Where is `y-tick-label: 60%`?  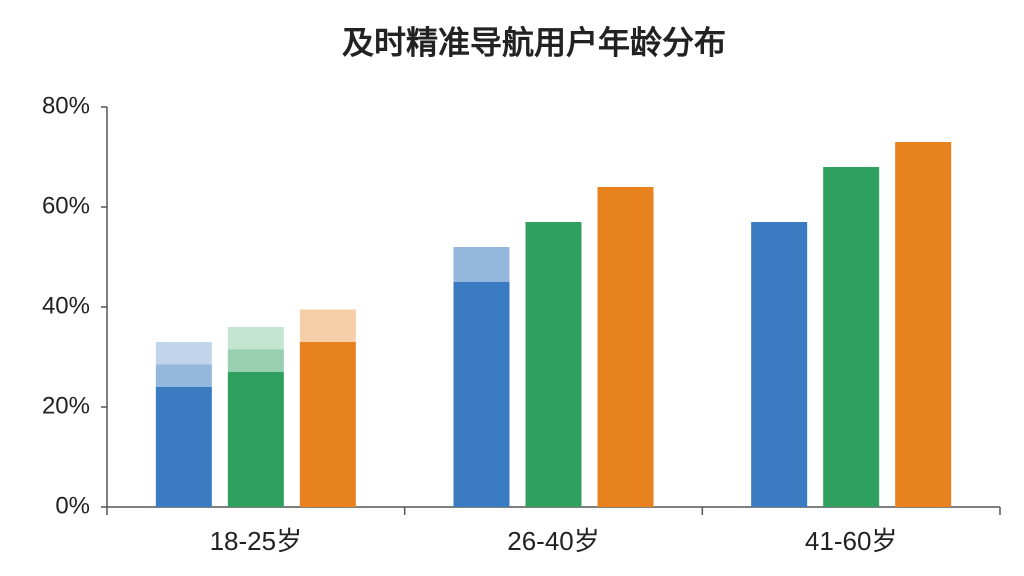
y-tick-label: 60% is located at coordinates (66, 205).